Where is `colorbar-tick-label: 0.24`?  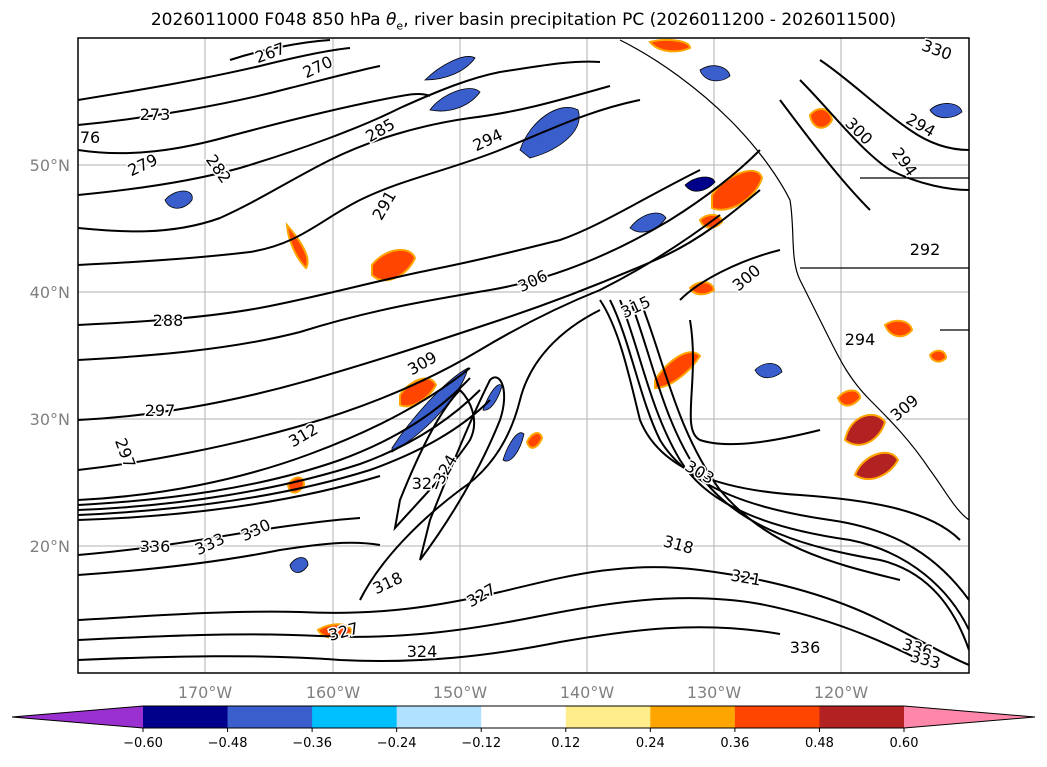
colorbar-tick-label: 0.24 is located at coordinates (650, 743).